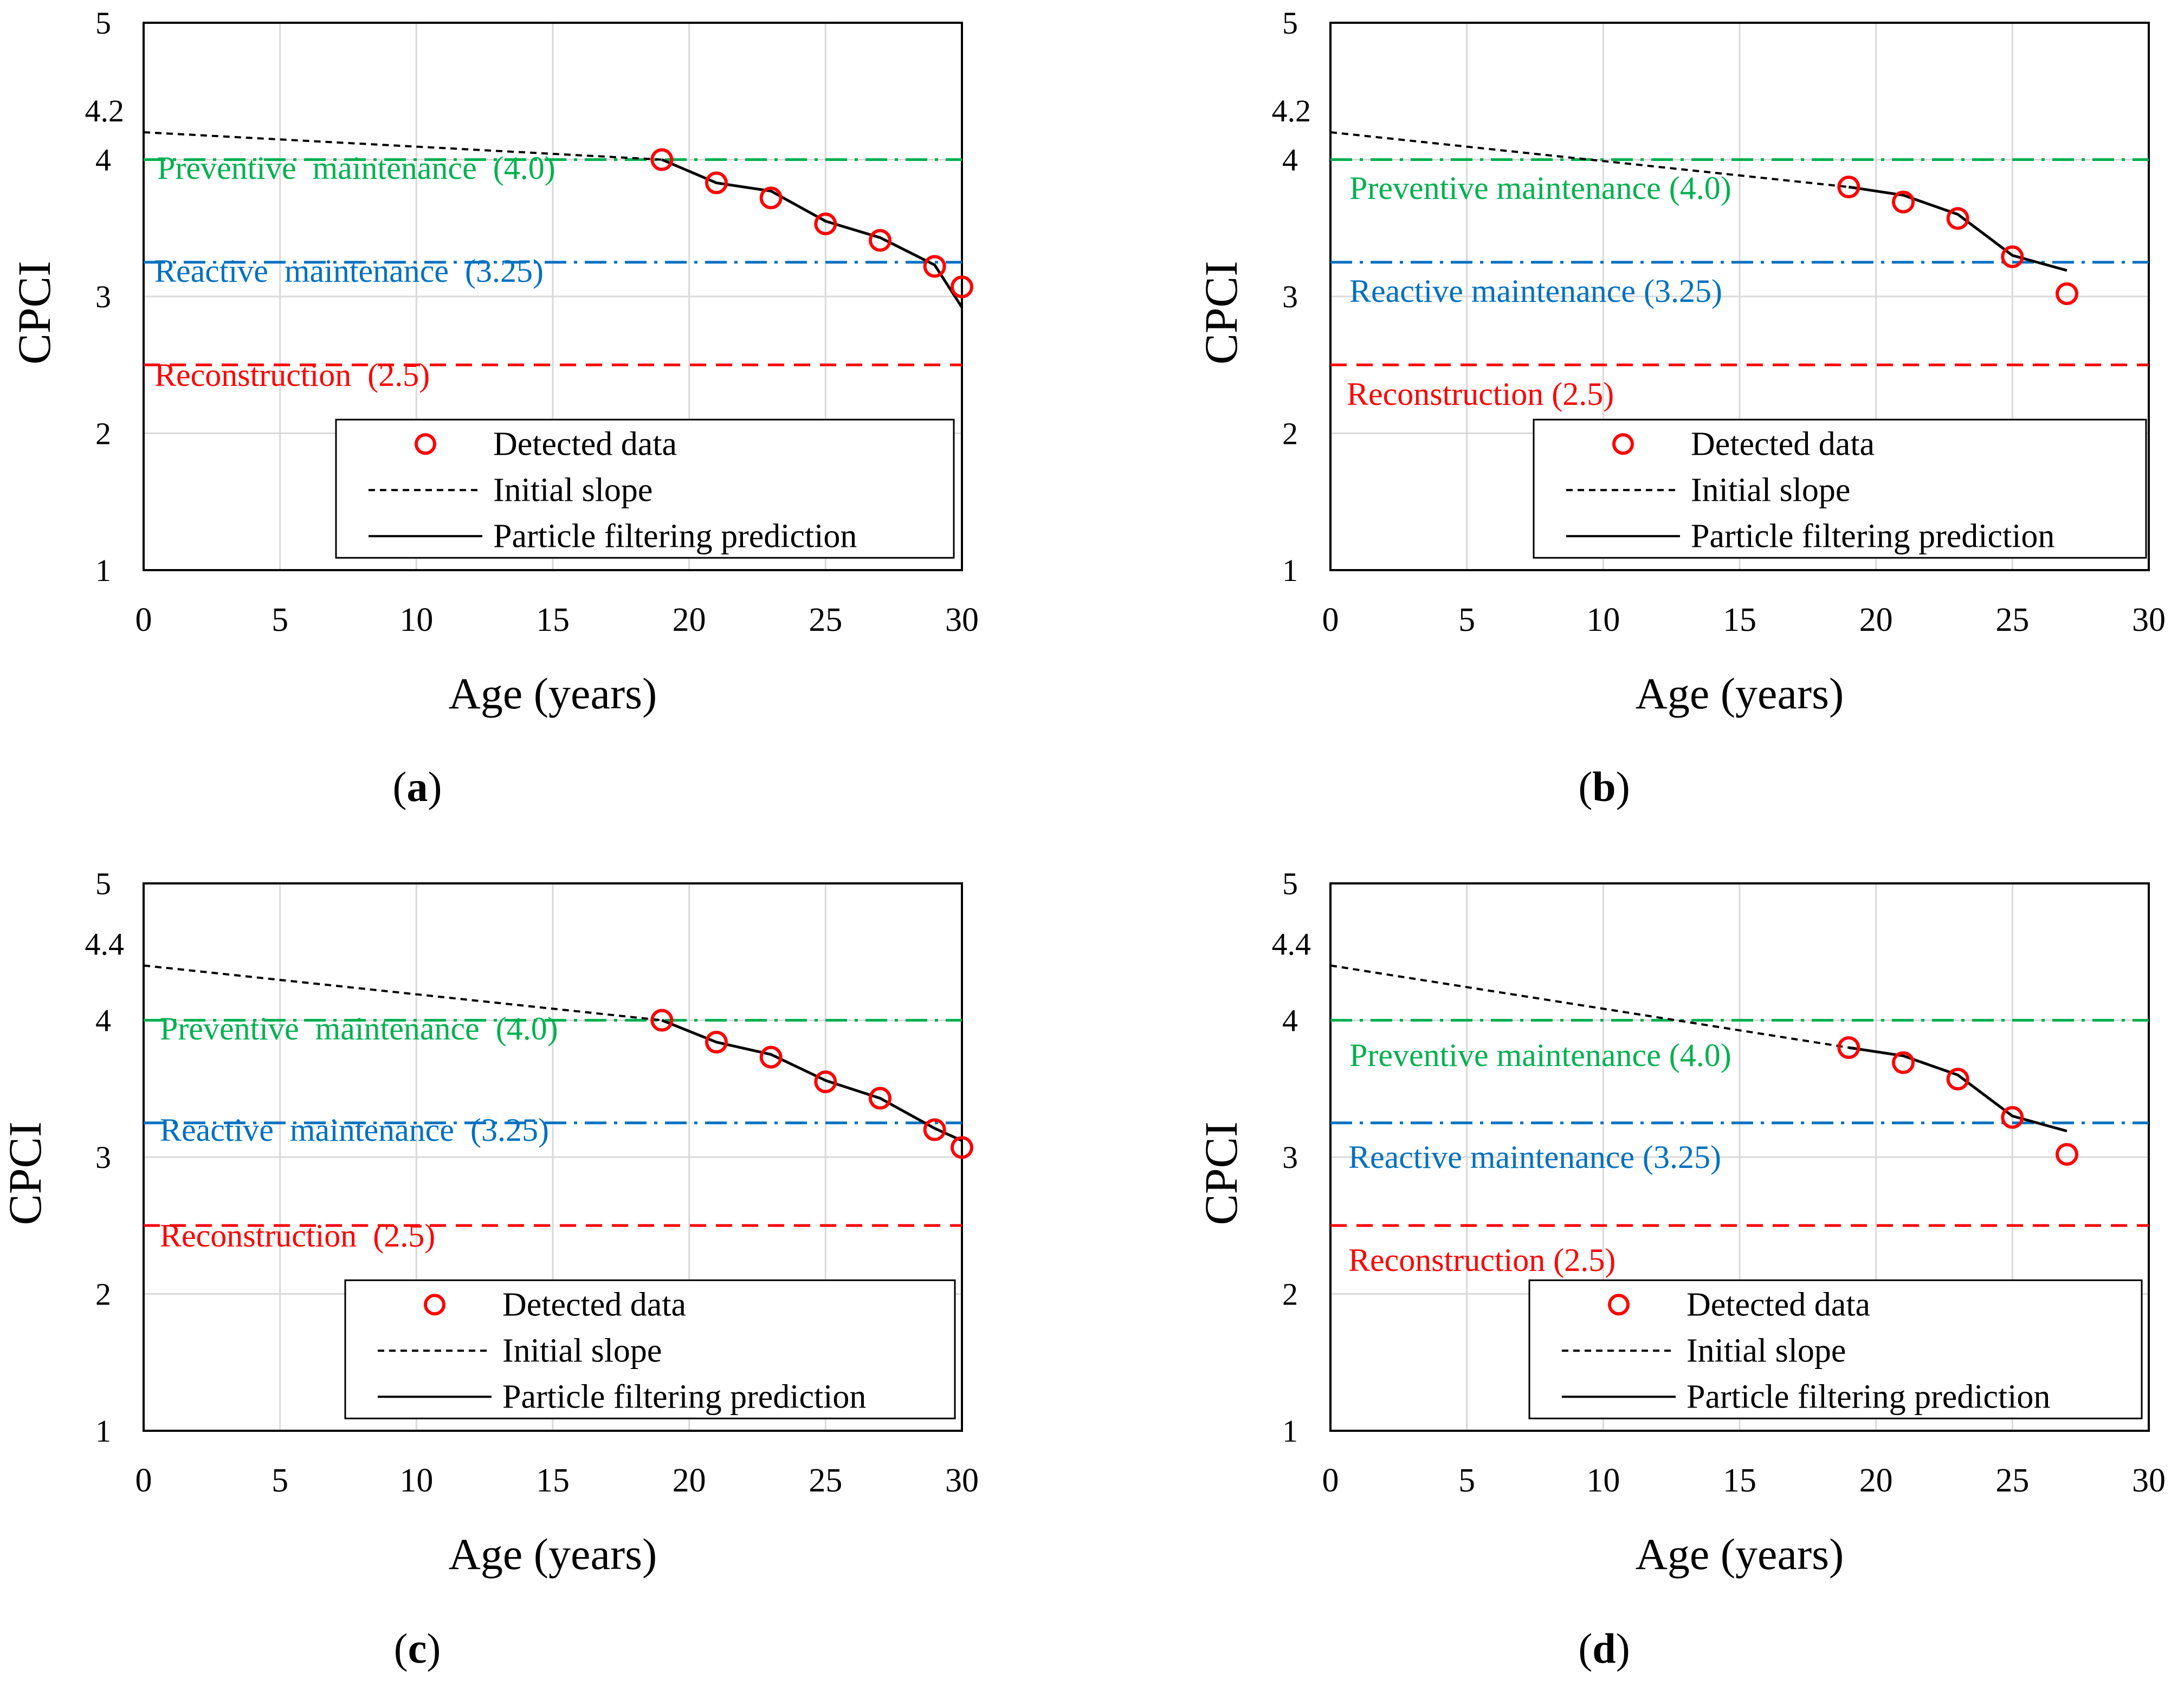 The width and height of the screenshot is (2184, 1692). I want to click on panel-caption: (d), so click(1604, 1648).